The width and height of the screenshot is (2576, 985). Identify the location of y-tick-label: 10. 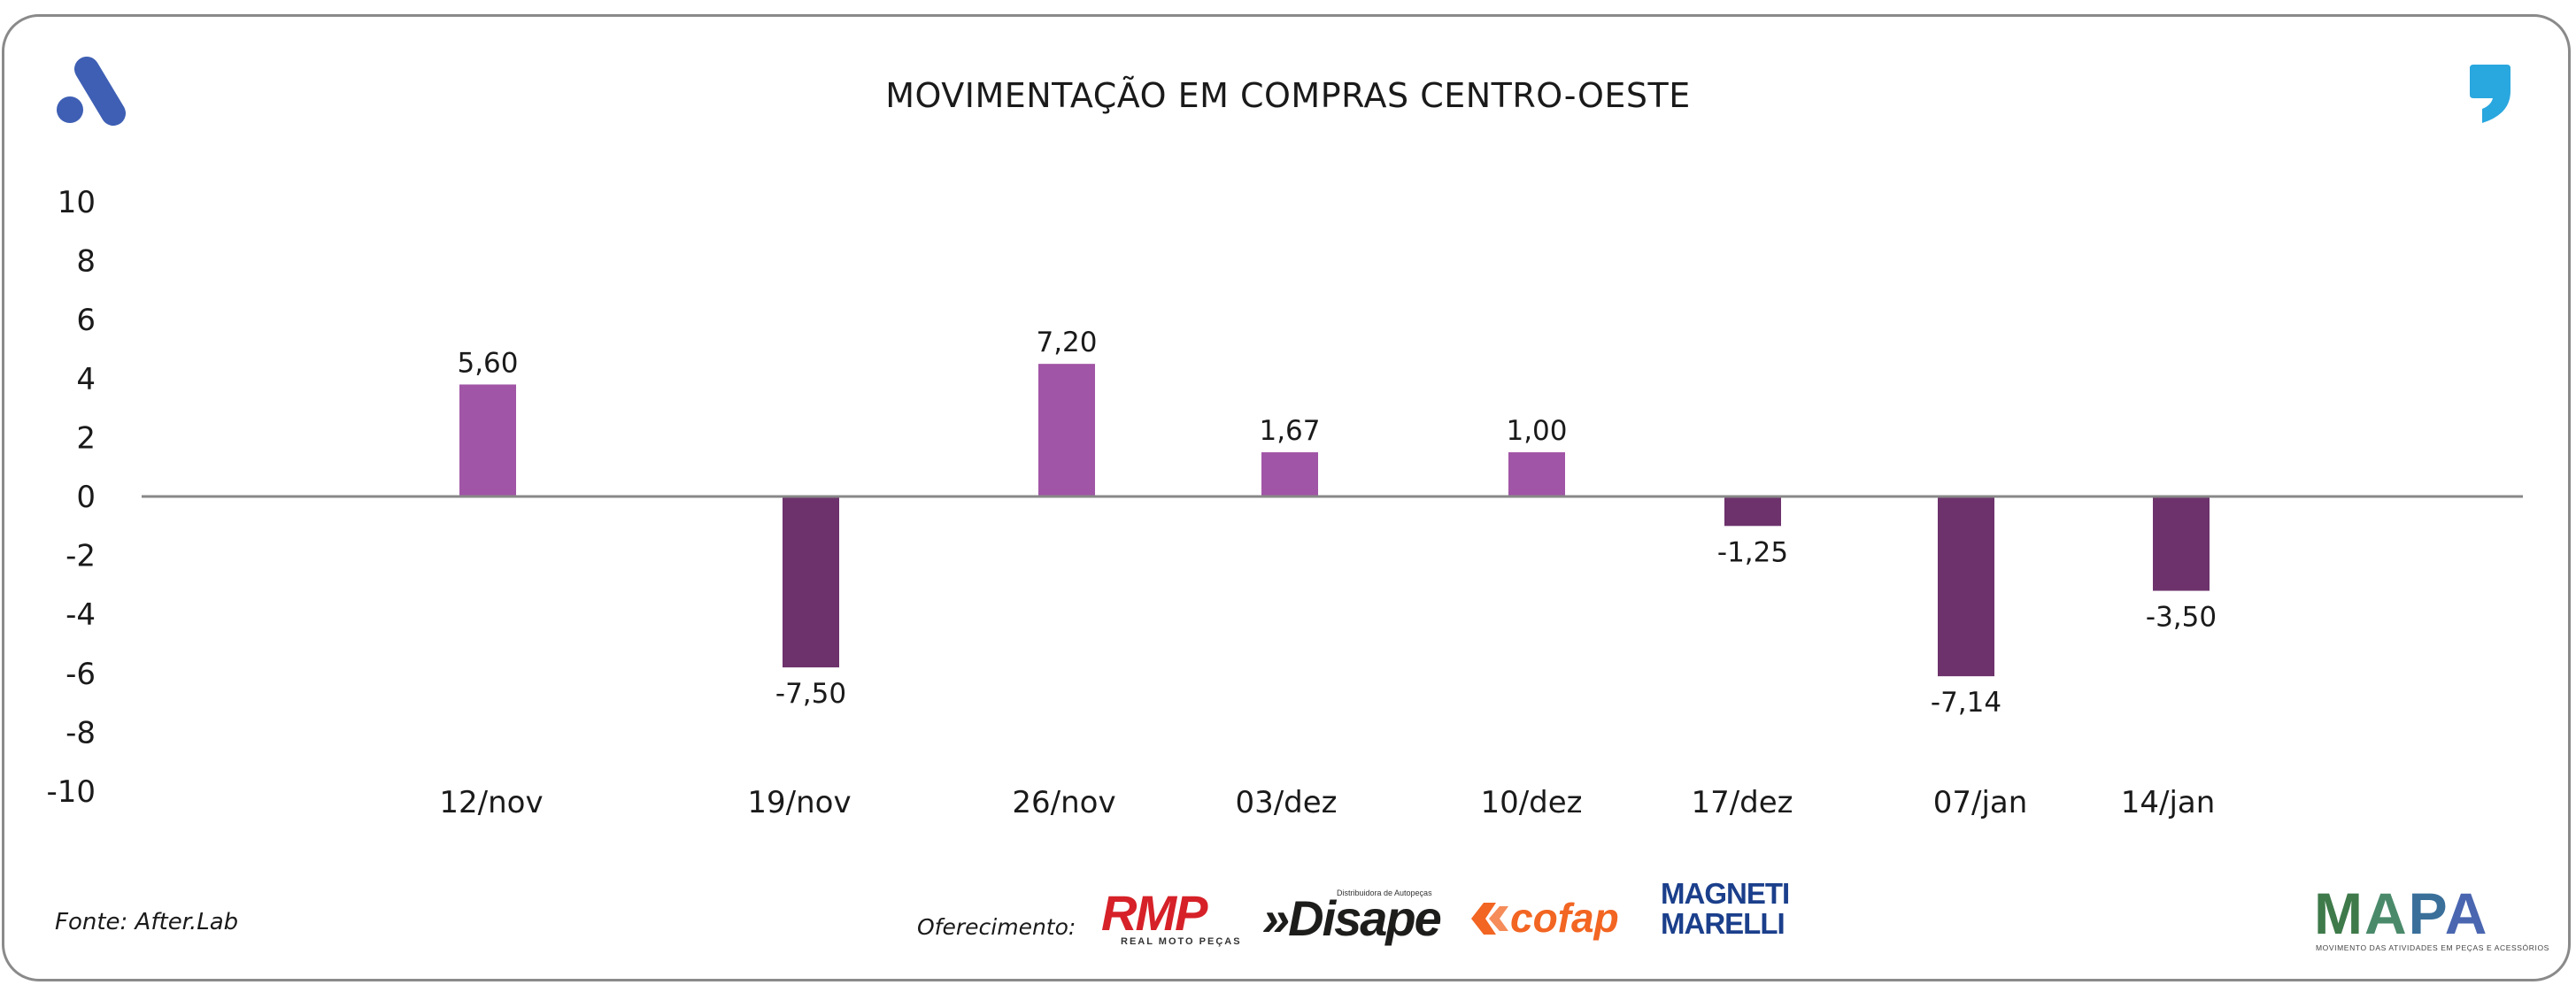
(77, 202).